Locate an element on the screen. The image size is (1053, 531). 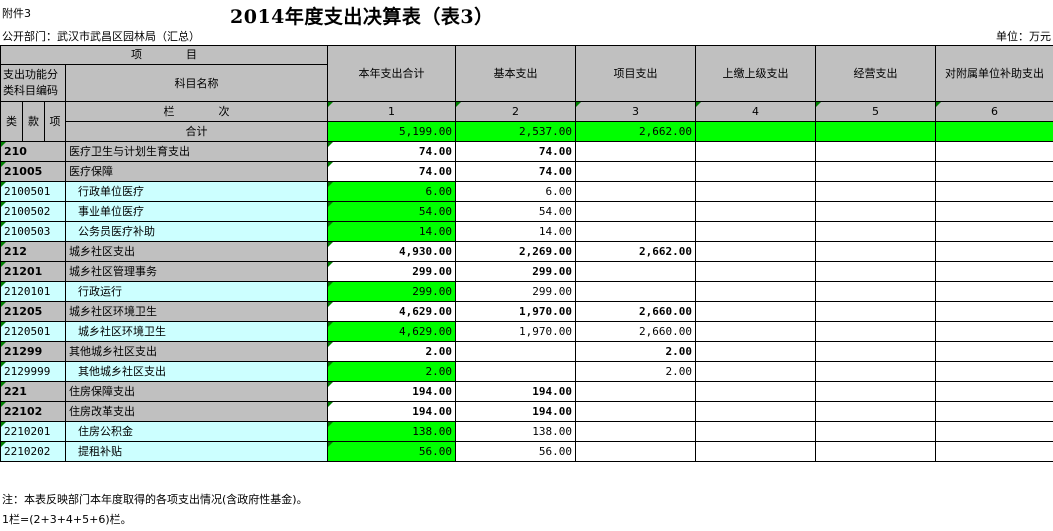
subject-name-cell: 其他城乡社区支出 is located at coordinates (196, 371).